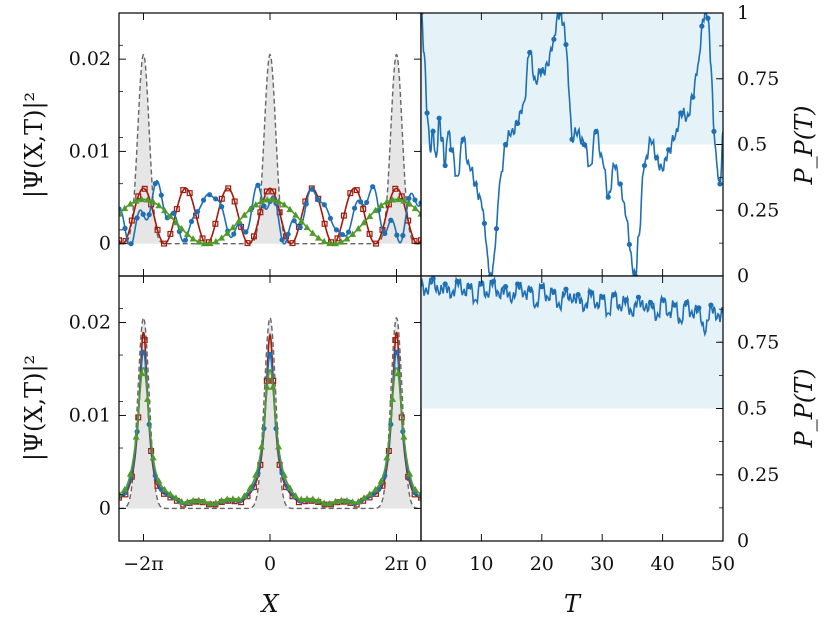 The height and width of the screenshot is (625, 830). I want to click on shaded-band, so click(572, 342).